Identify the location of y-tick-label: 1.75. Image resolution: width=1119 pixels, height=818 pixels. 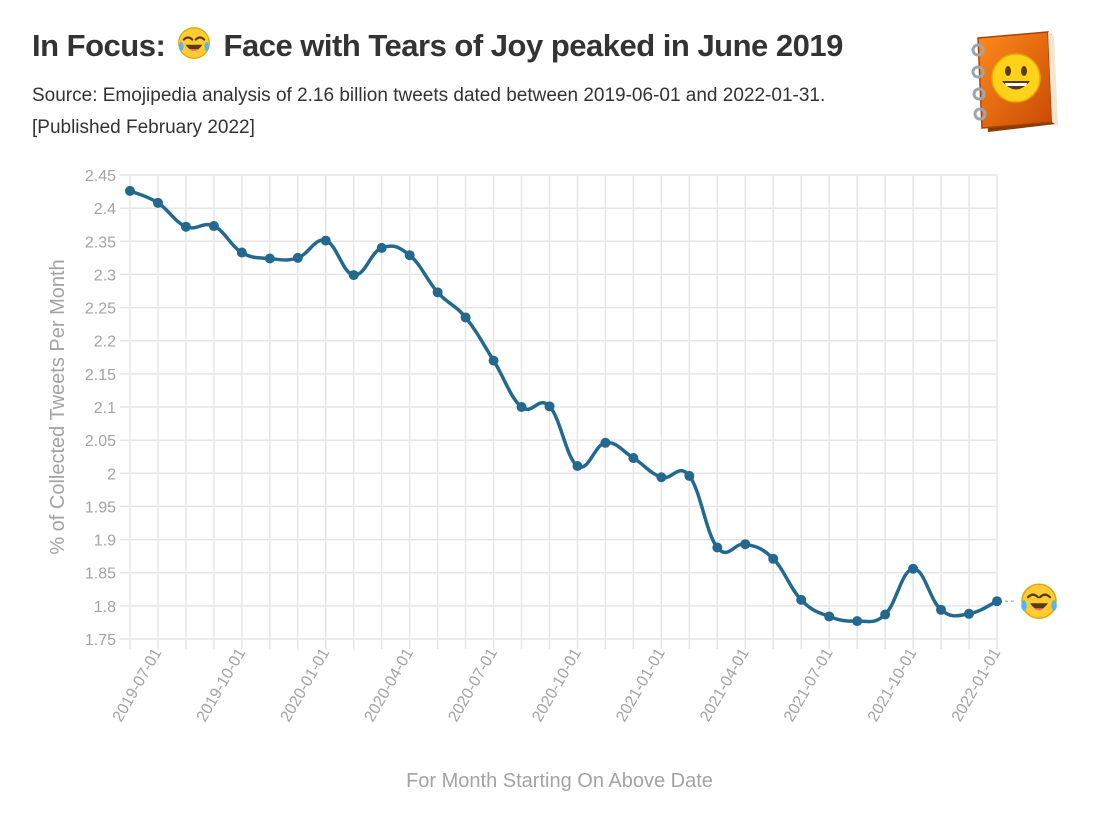
(100, 640).